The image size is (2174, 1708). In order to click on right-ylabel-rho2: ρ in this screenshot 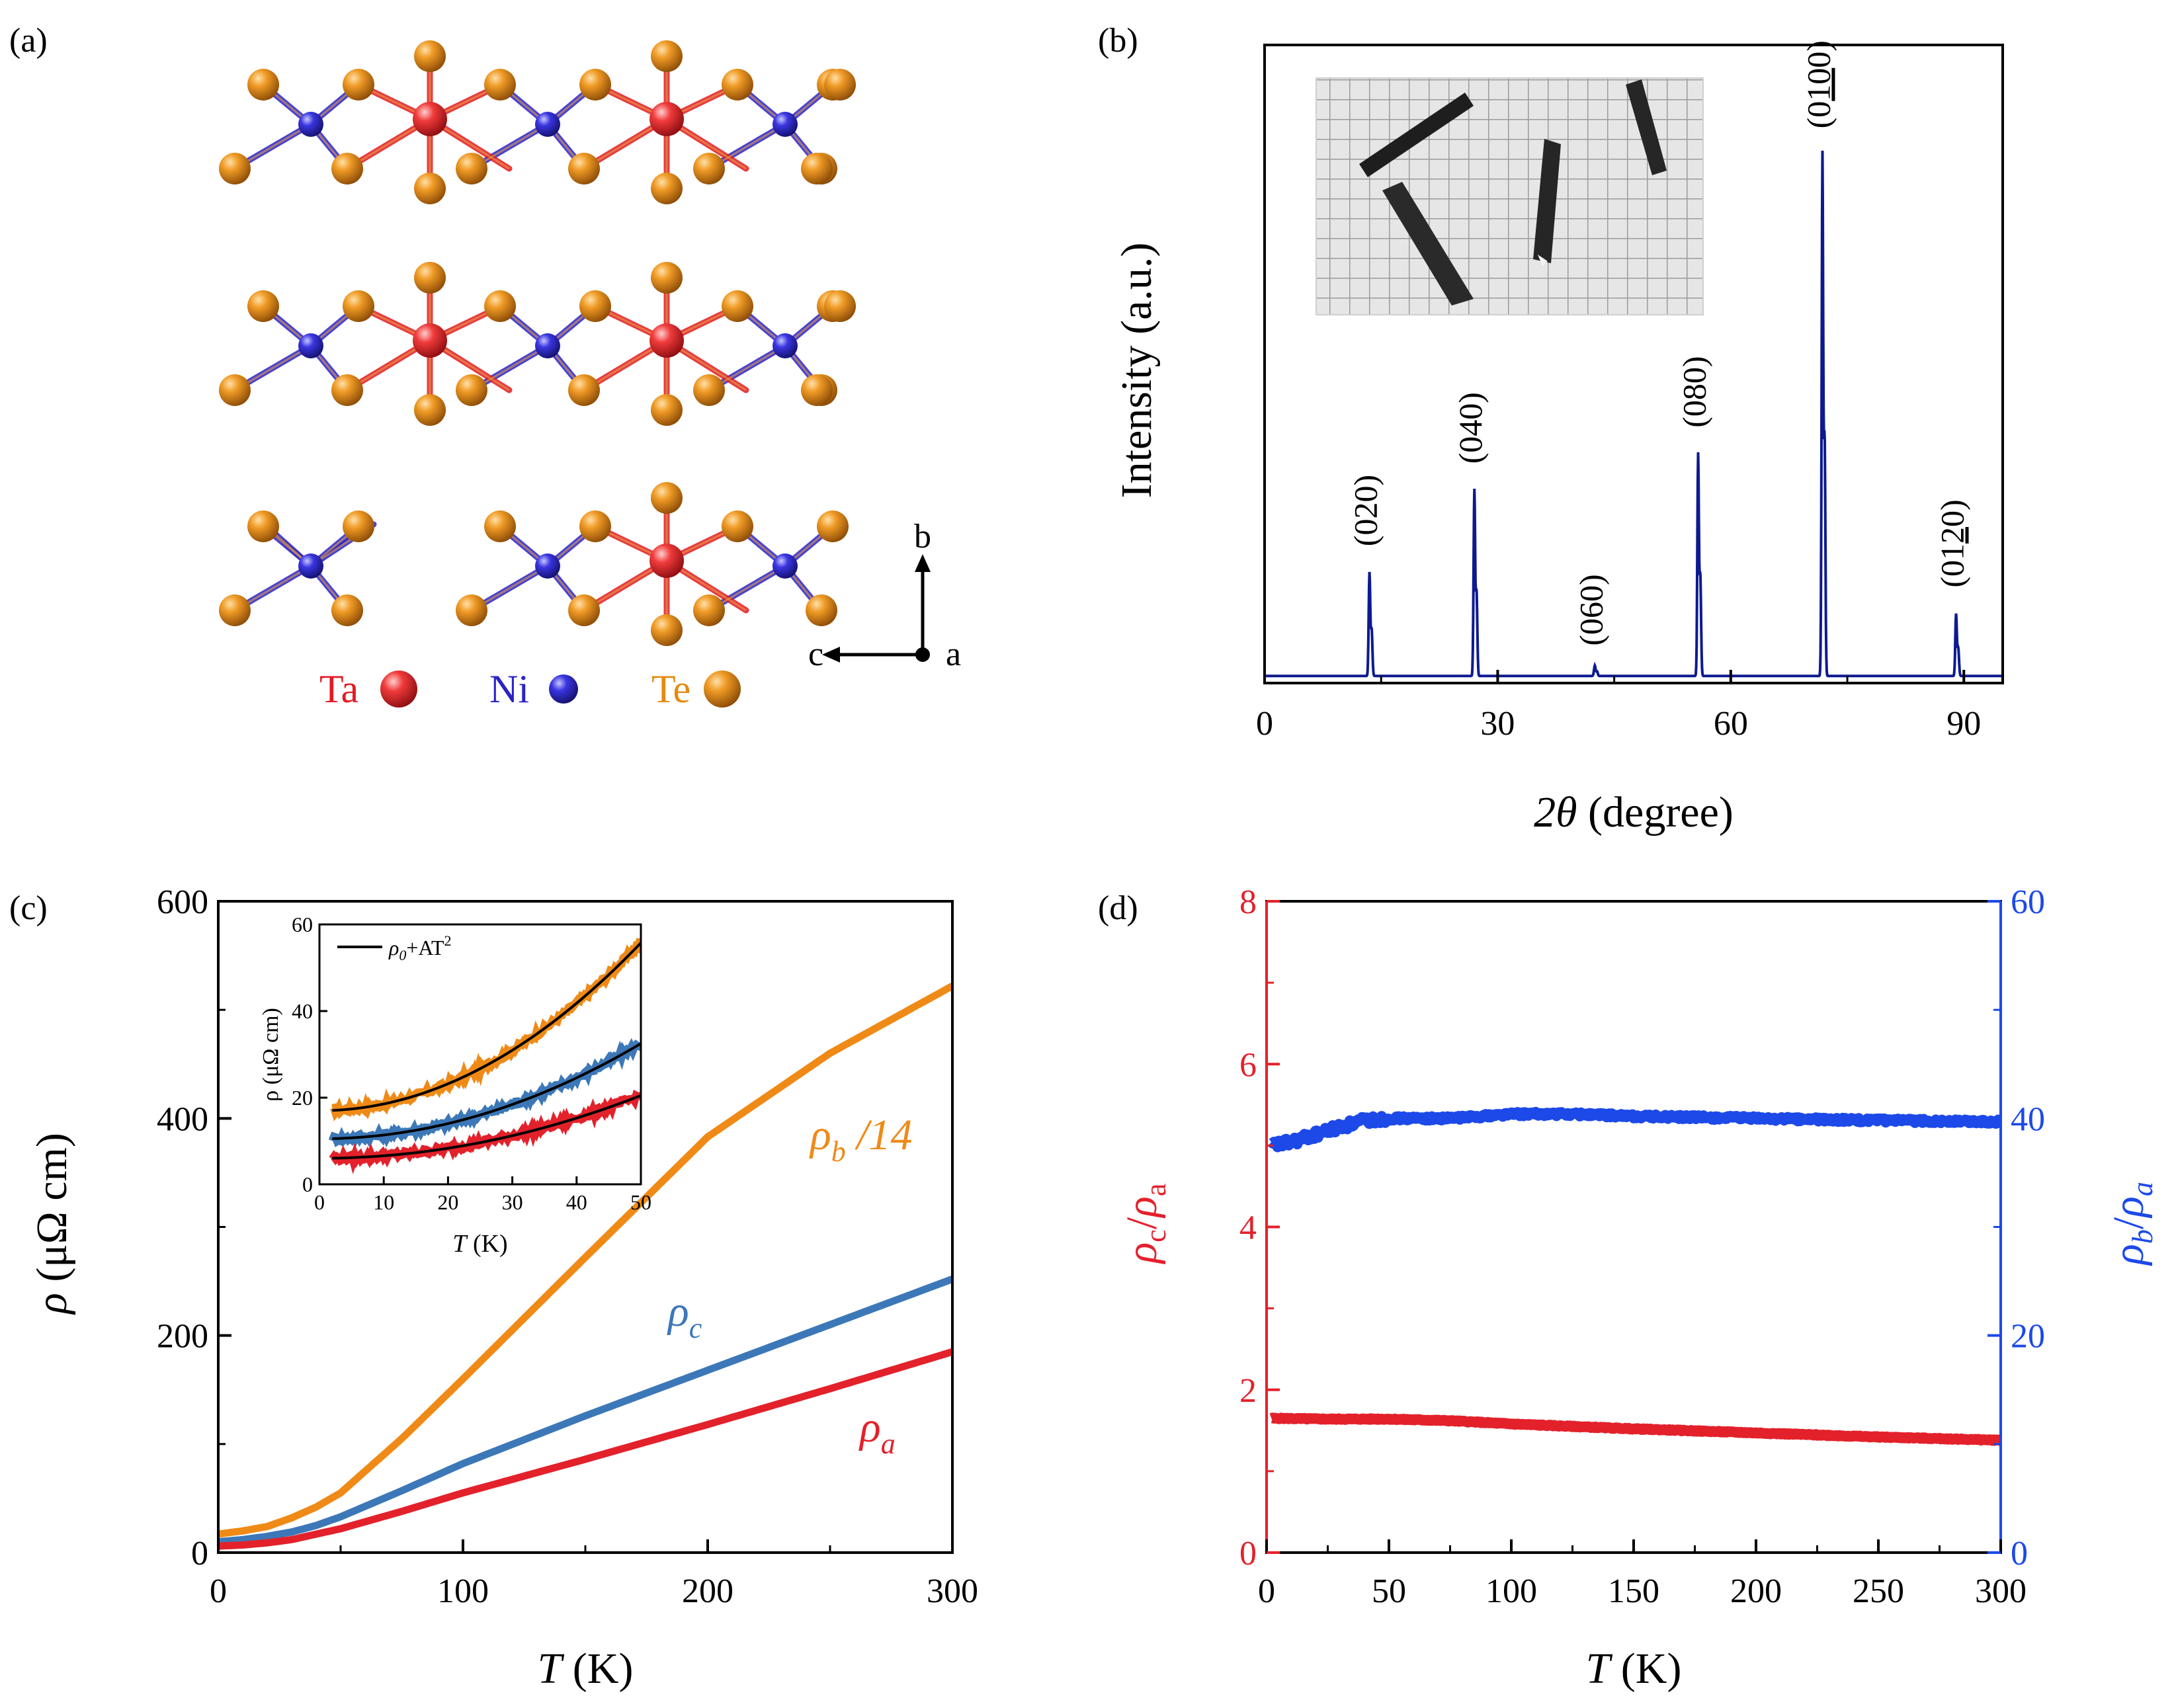, I will do `click(2129, 1208)`.